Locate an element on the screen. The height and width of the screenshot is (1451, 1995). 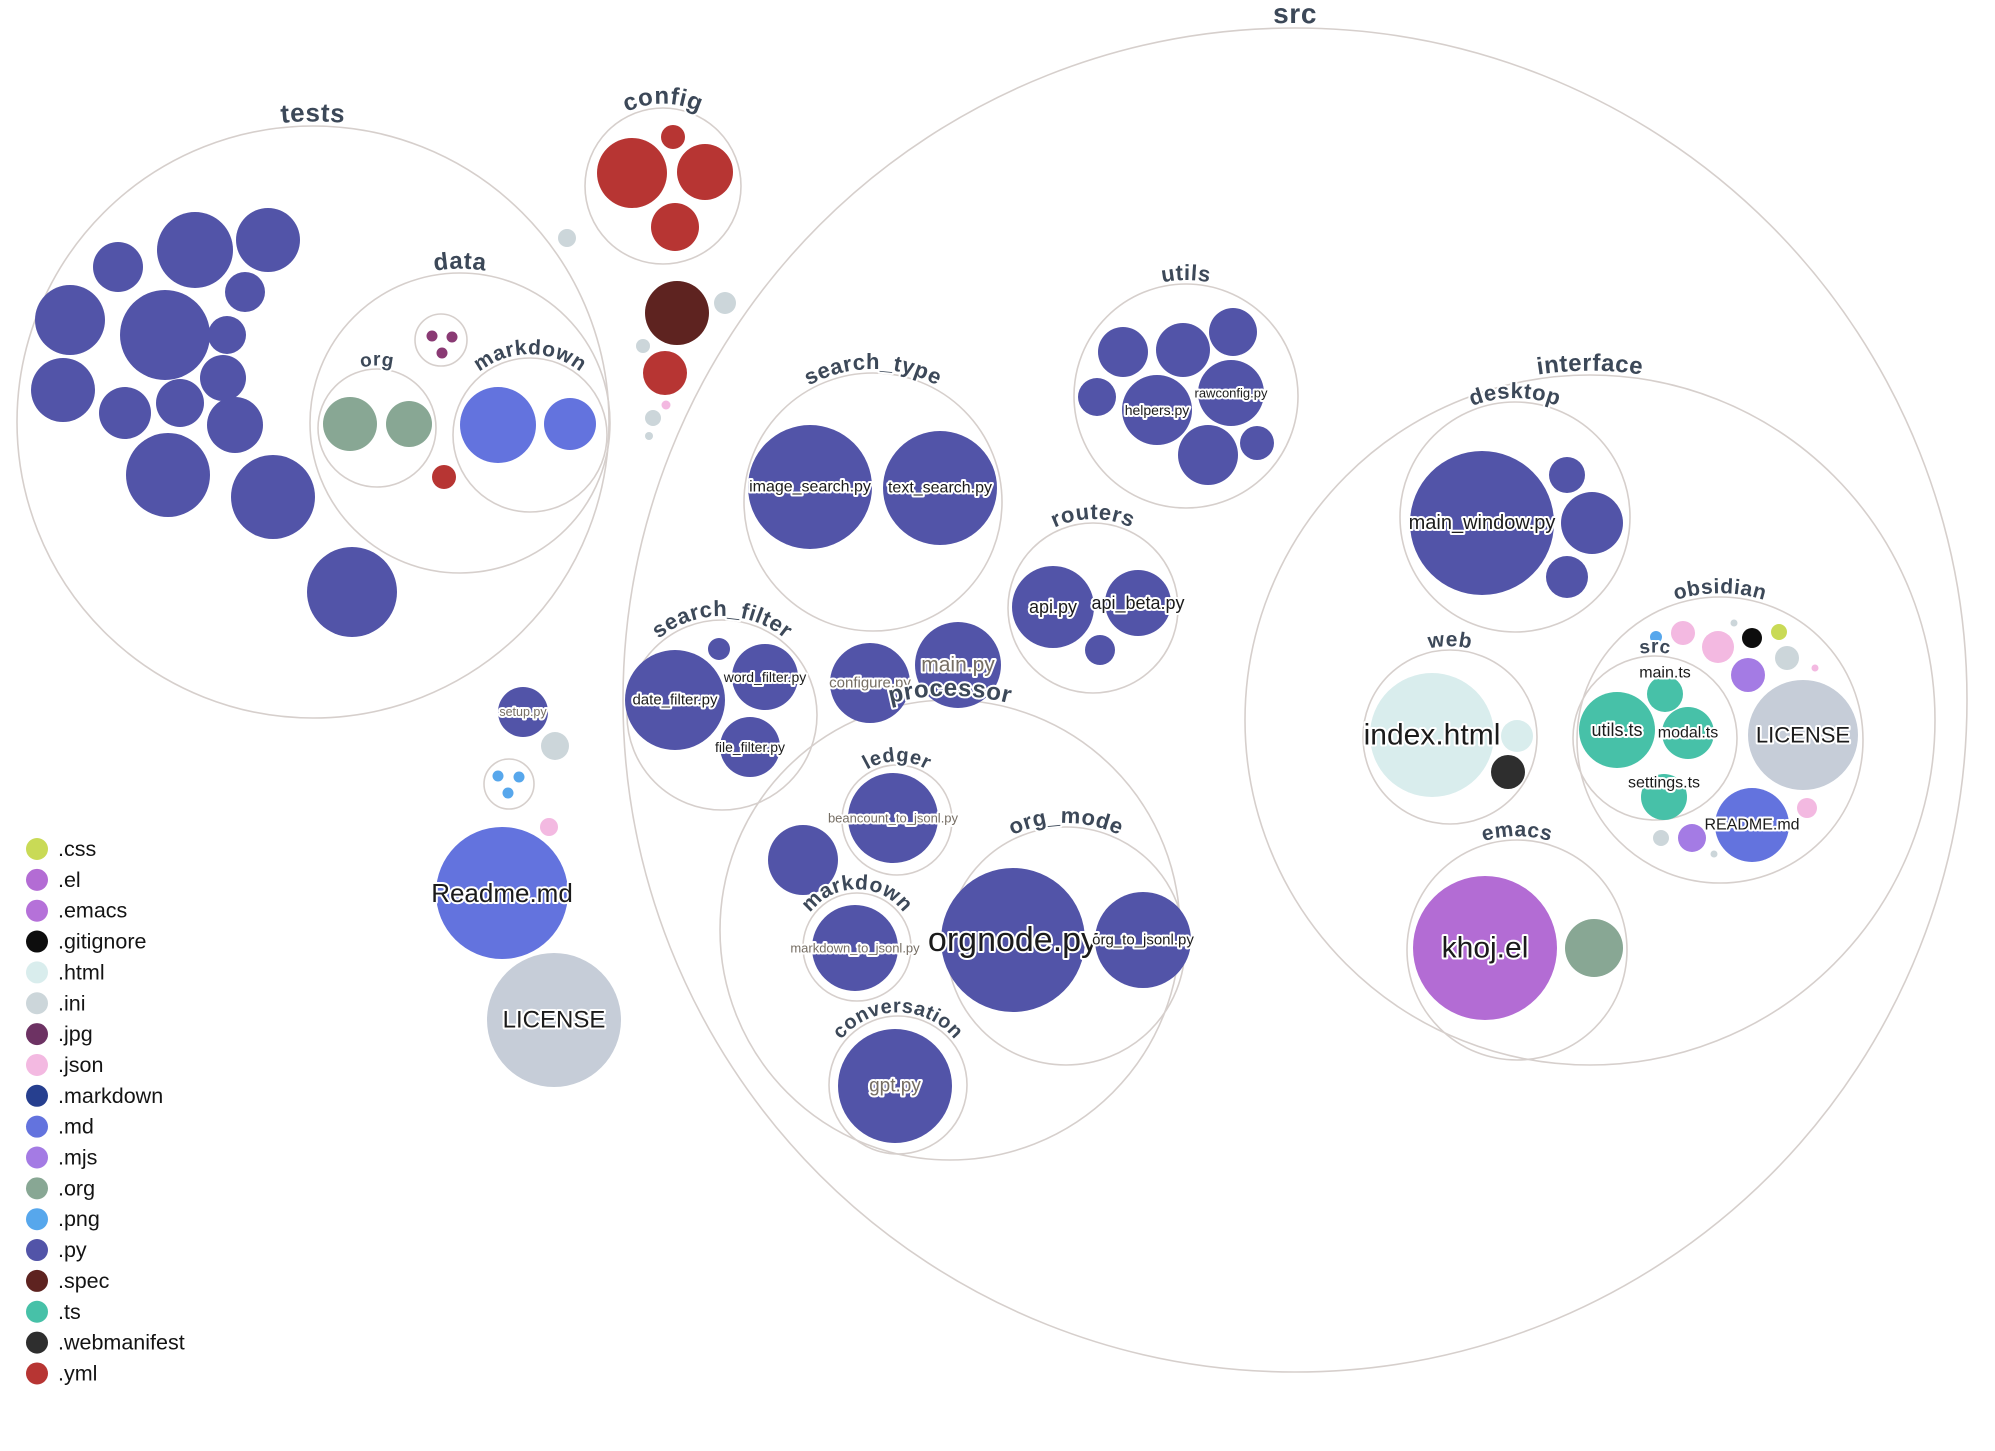
folder-data is located at coordinates (460, 423).